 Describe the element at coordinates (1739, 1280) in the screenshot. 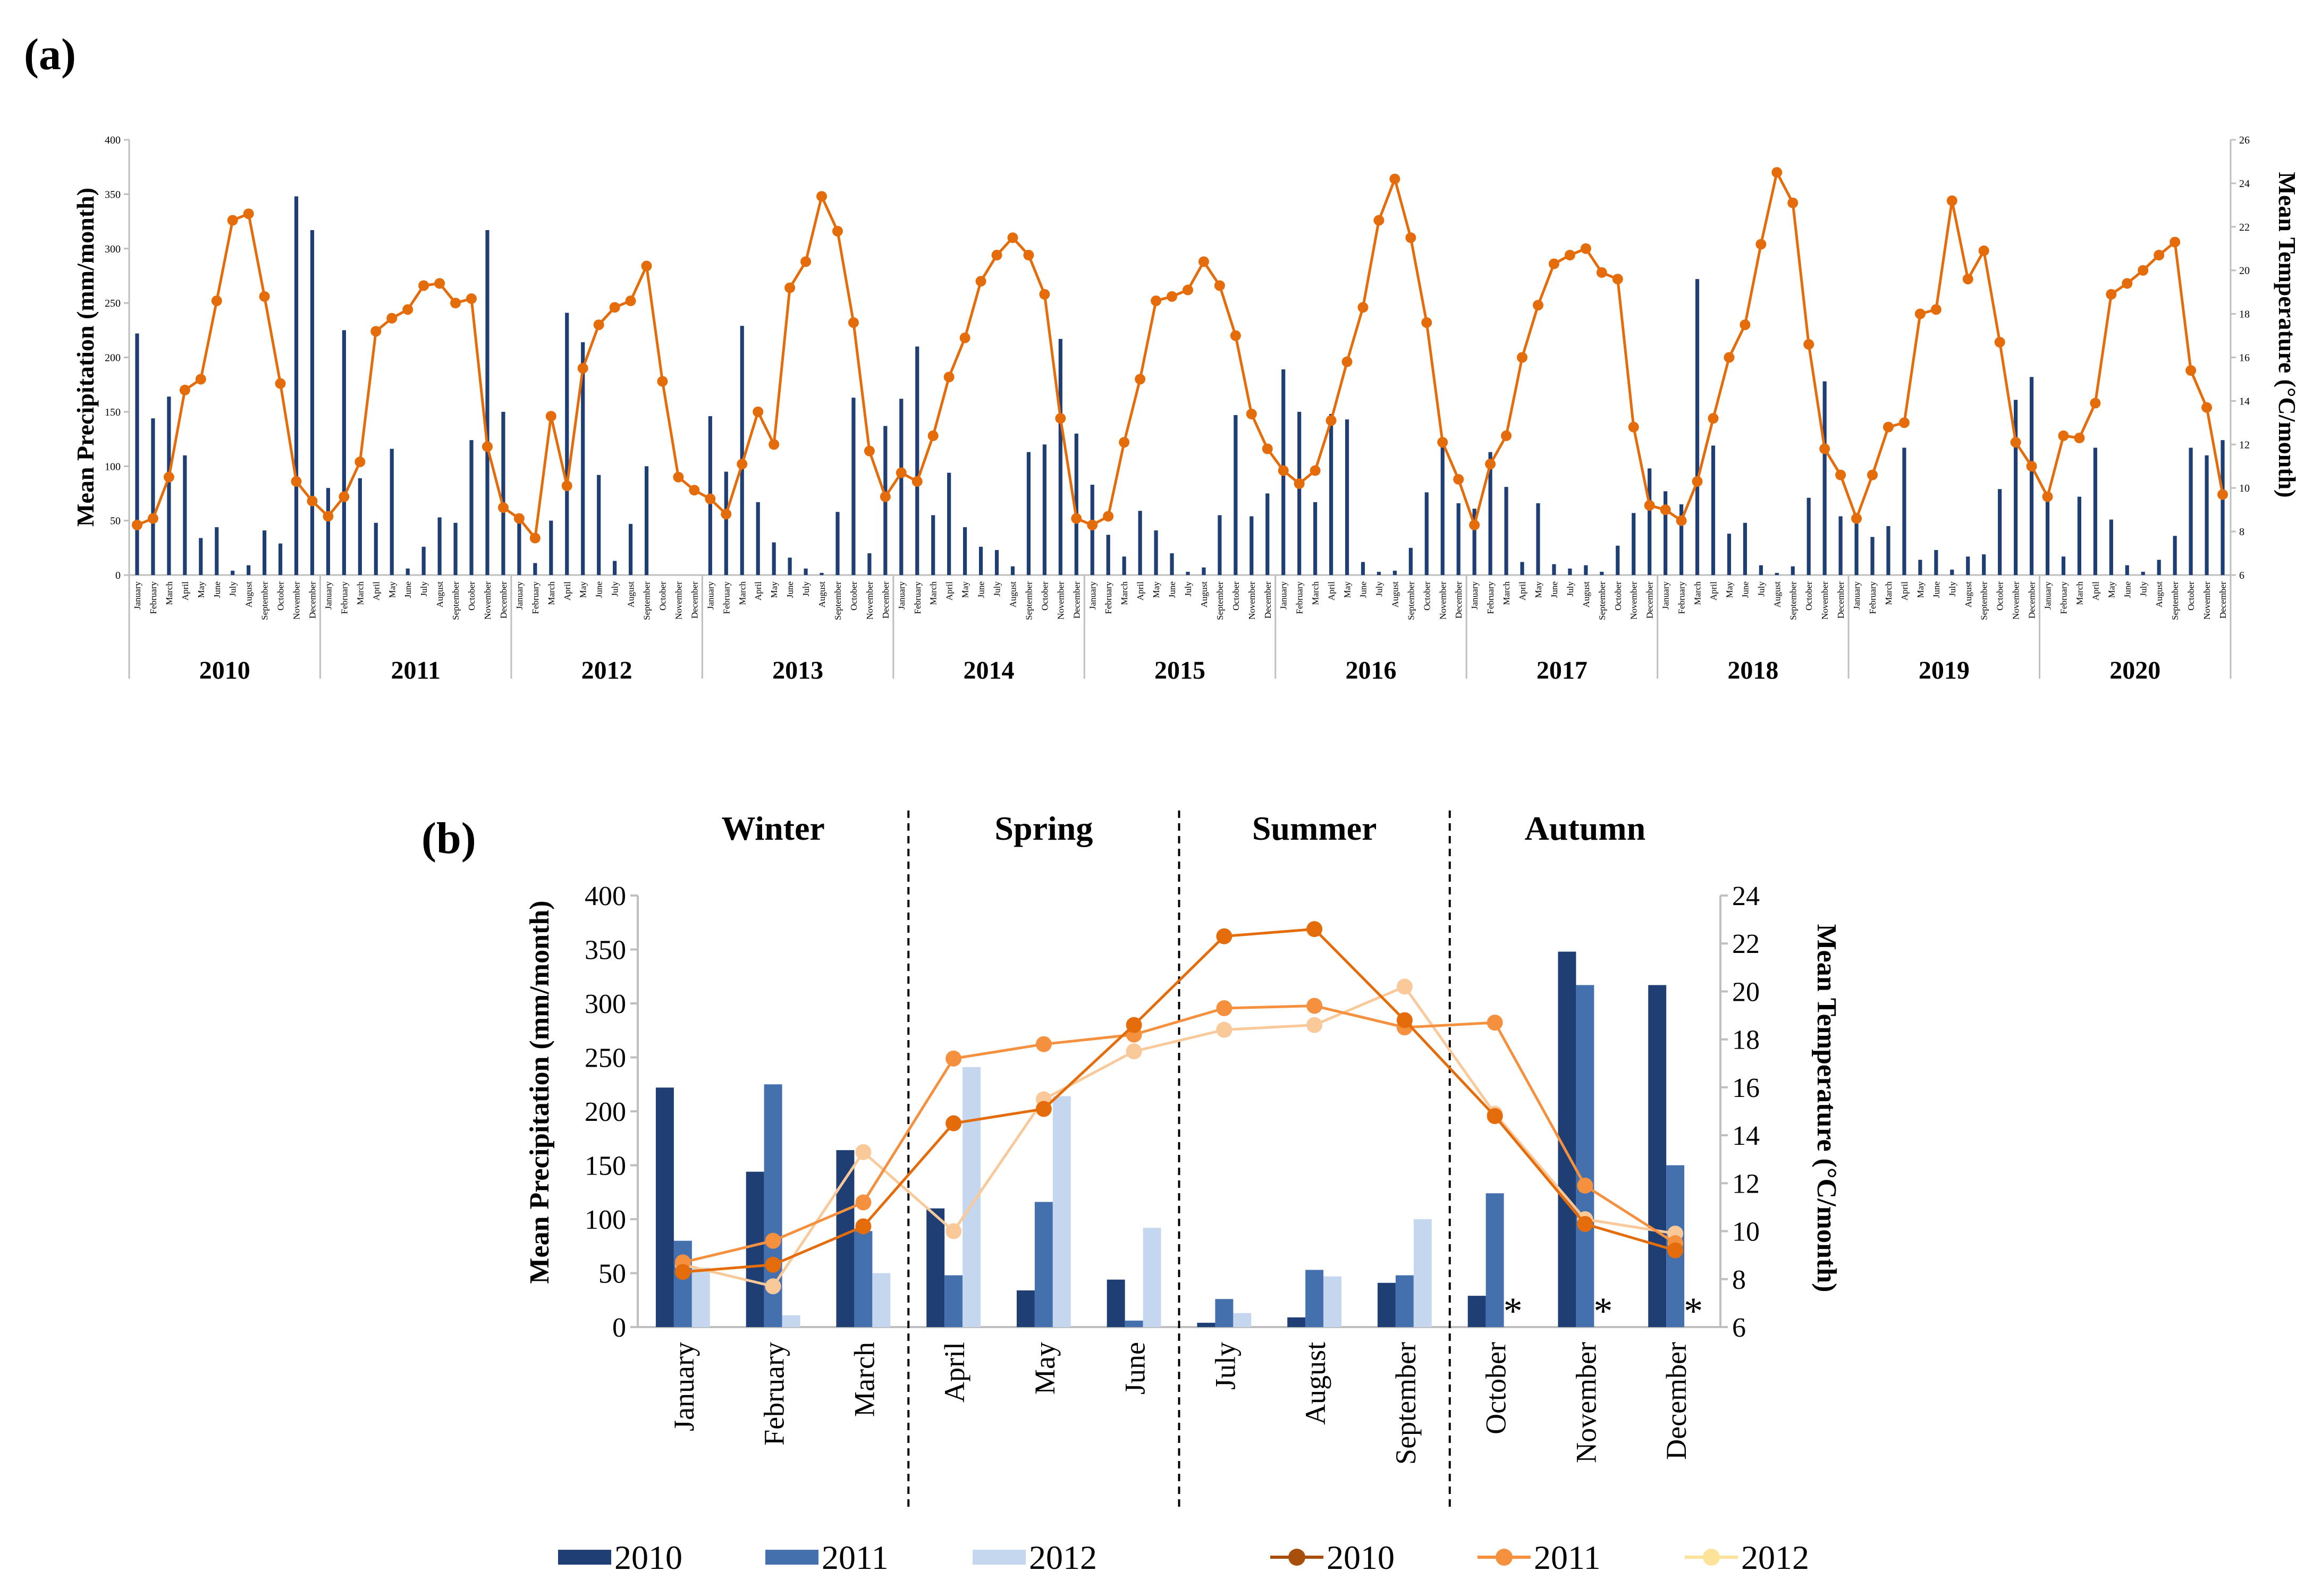

I see `panel-b-y2-tick-label: 8` at that location.